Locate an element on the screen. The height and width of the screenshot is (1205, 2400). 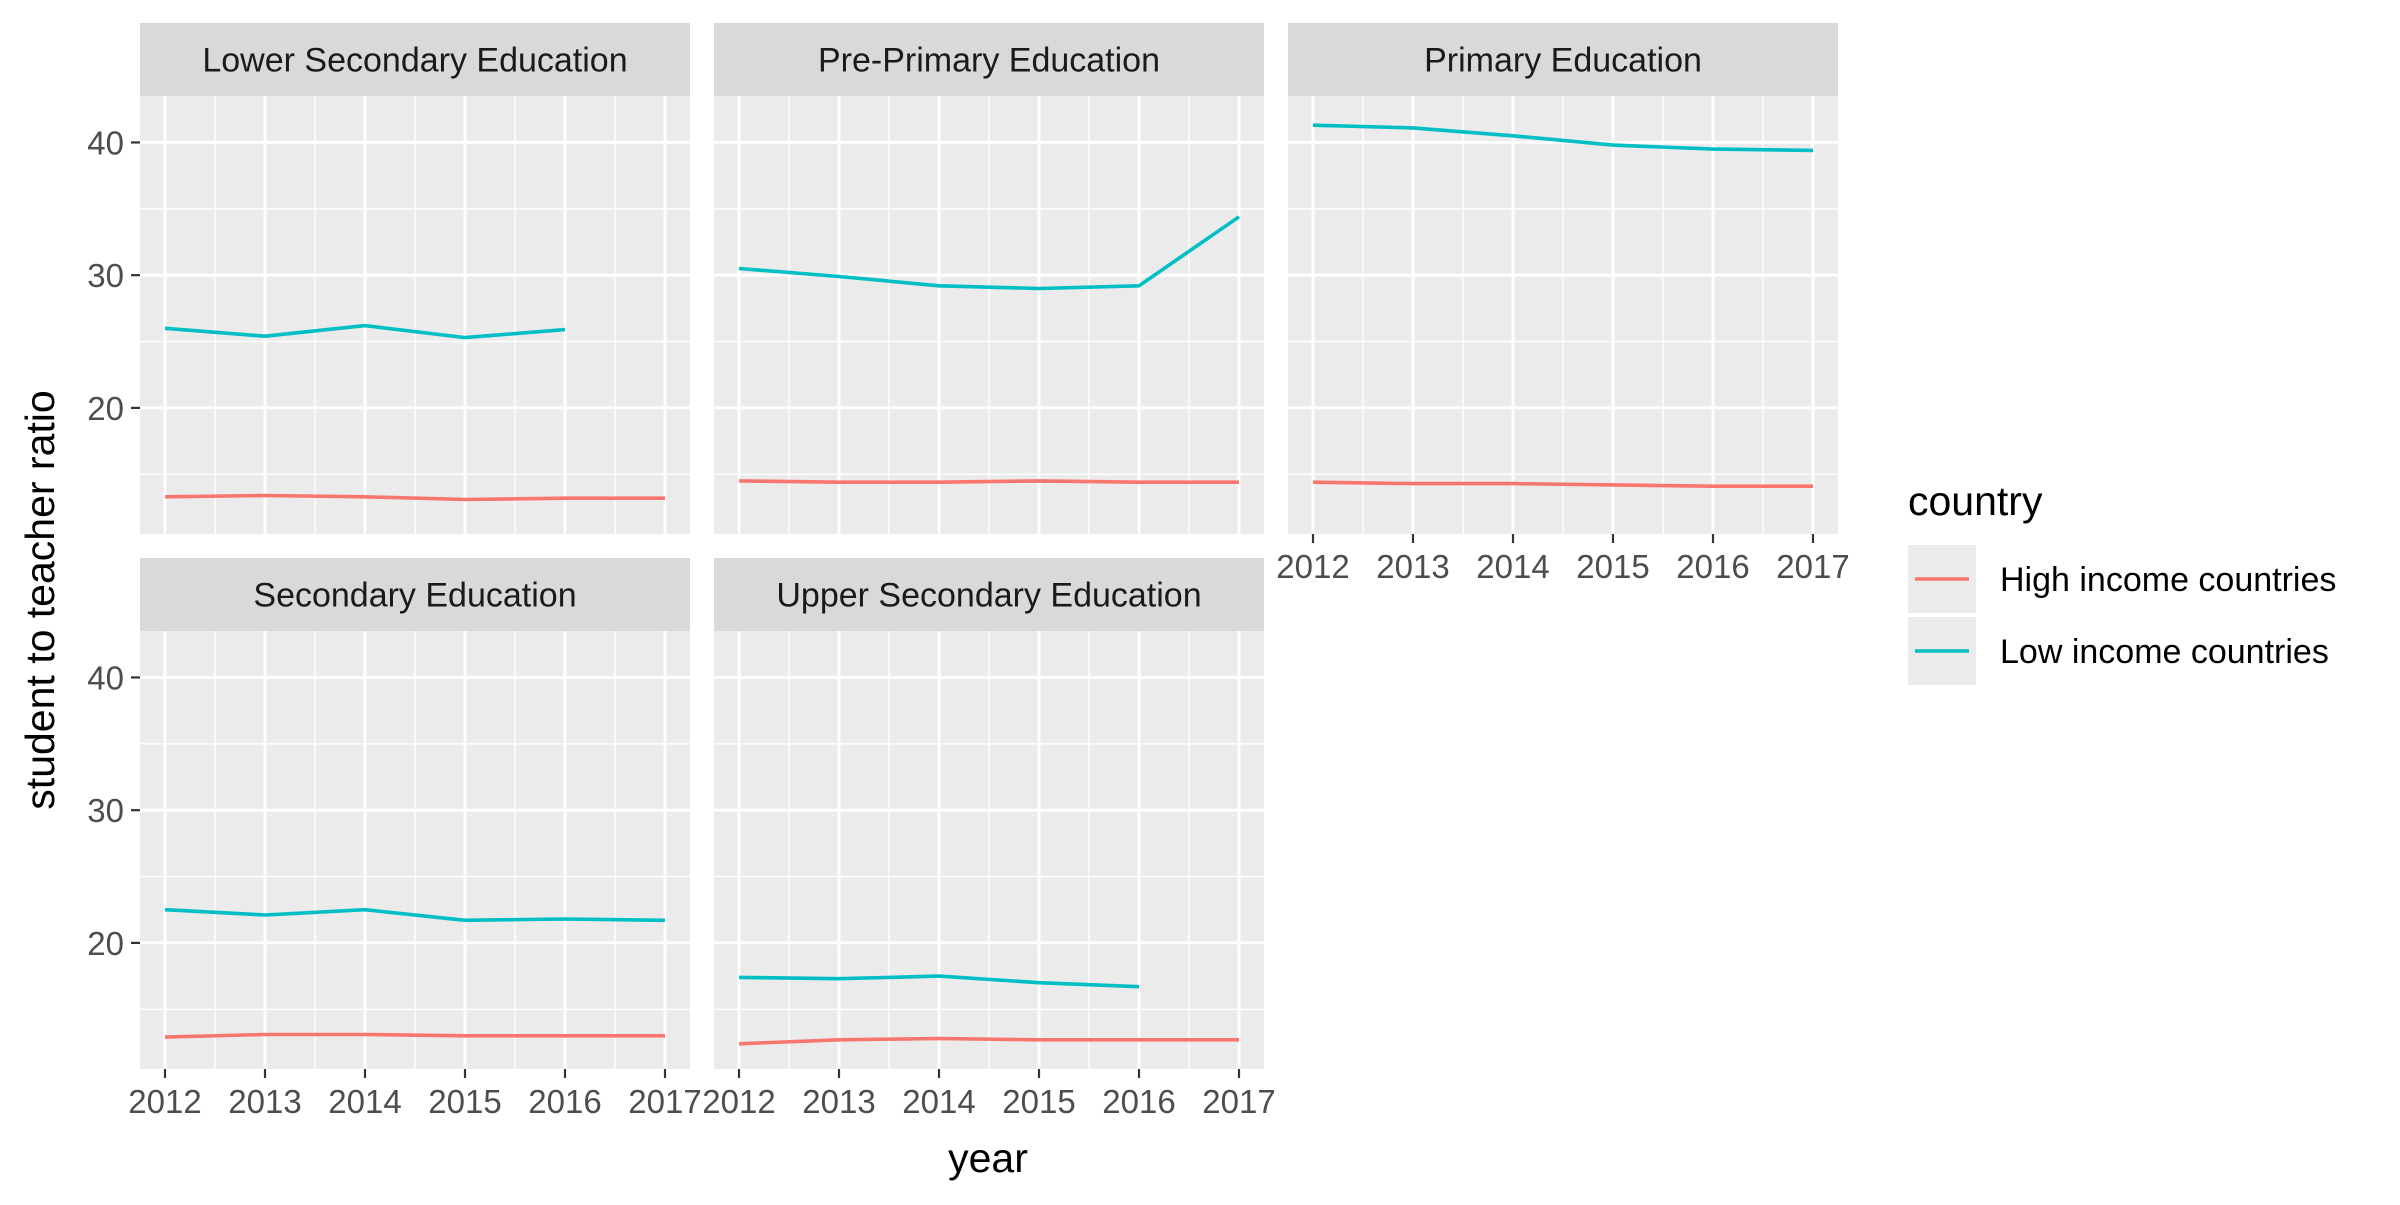
panel-pre-primary-education: Pre-Primary Education is located at coordinates (989, 278).